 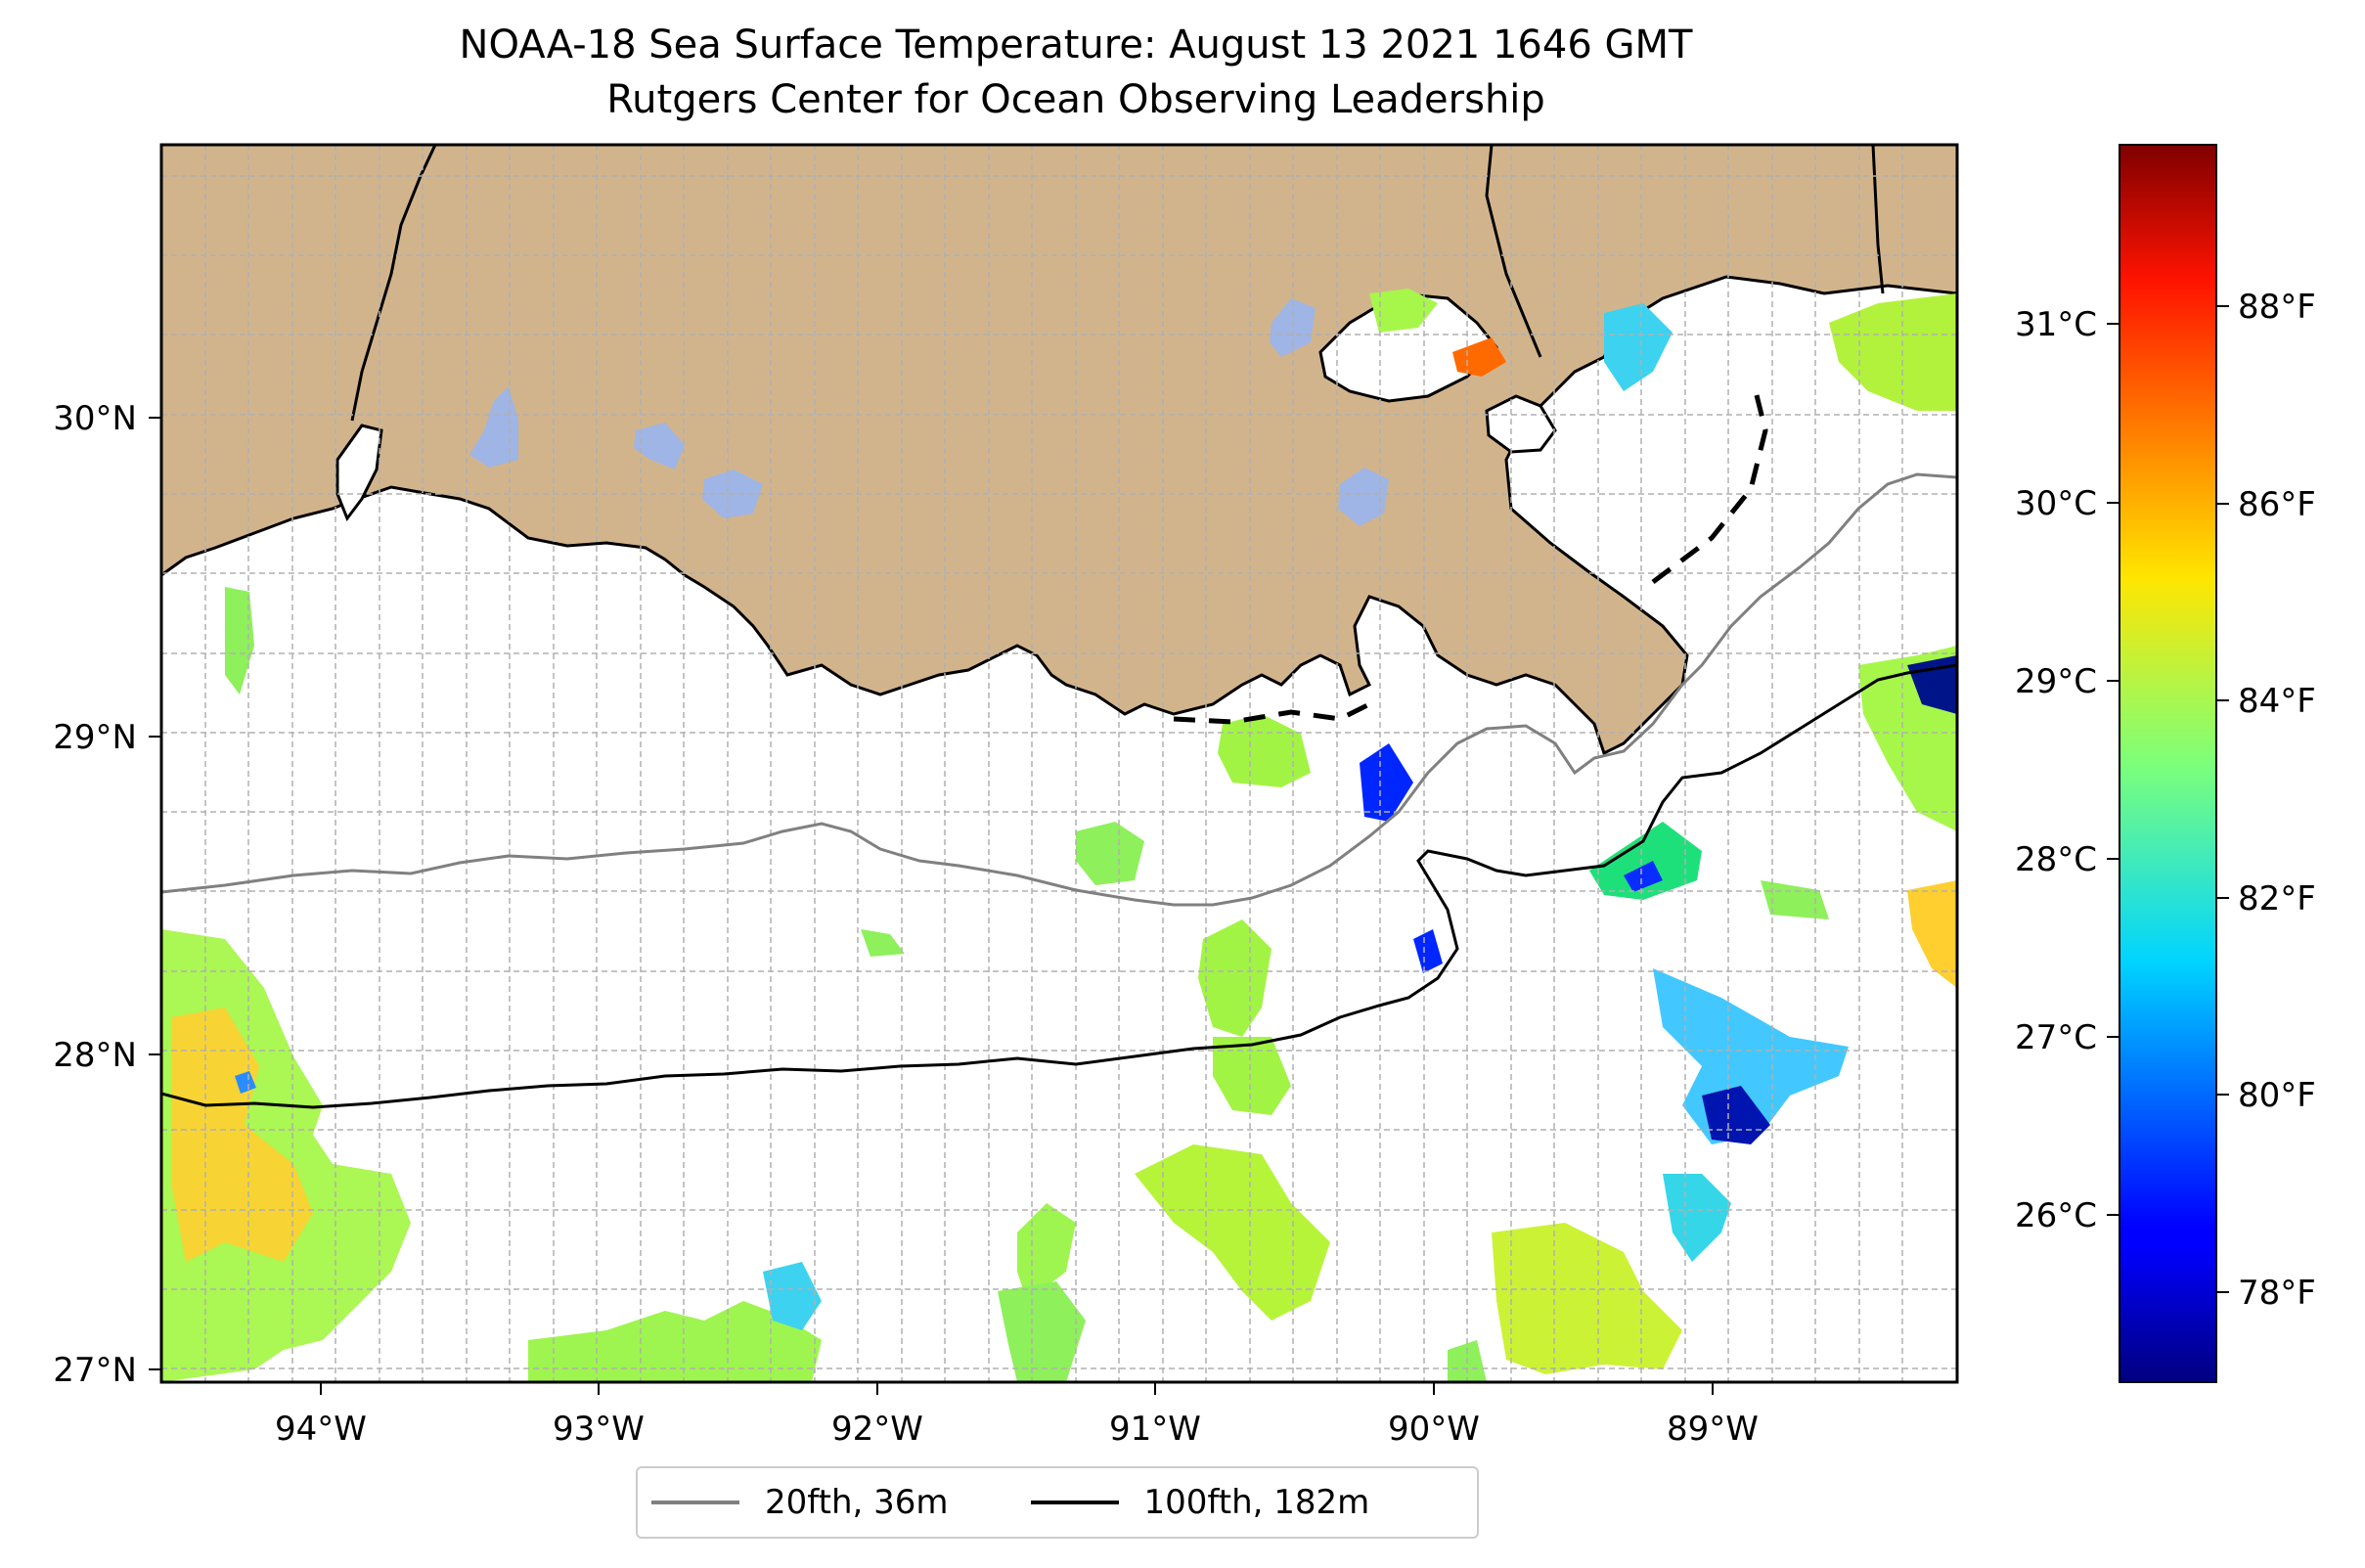 What do you see at coordinates (2056, 1215) in the screenshot?
I see `celsius-label: 26°C` at bounding box center [2056, 1215].